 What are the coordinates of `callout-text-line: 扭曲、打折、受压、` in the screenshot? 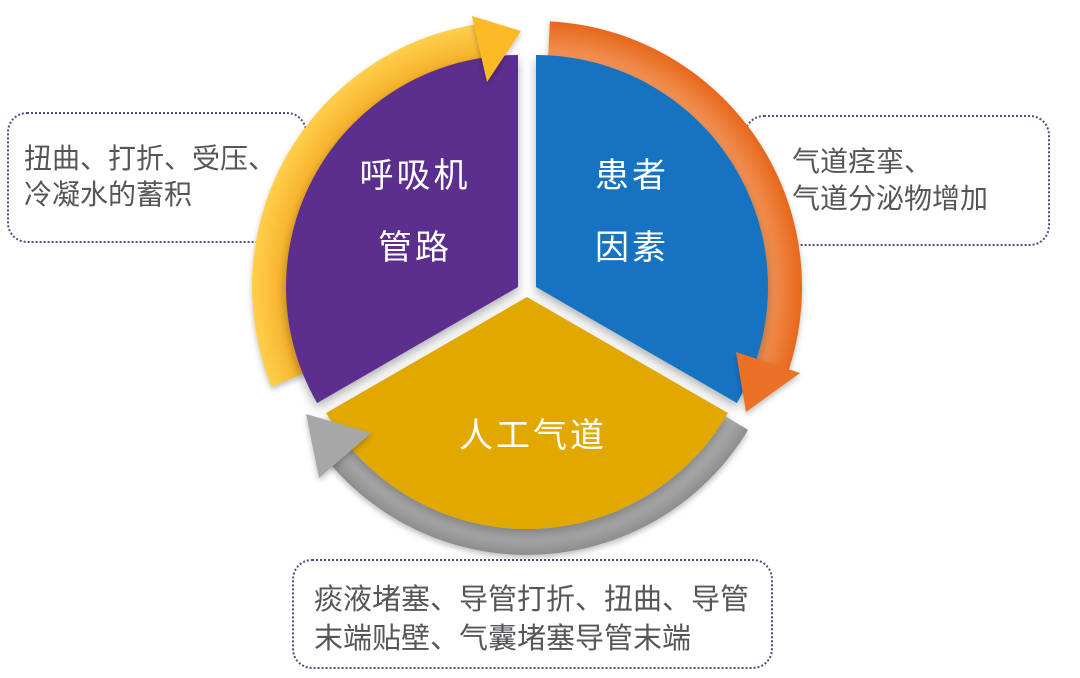 It's located at (150, 158).